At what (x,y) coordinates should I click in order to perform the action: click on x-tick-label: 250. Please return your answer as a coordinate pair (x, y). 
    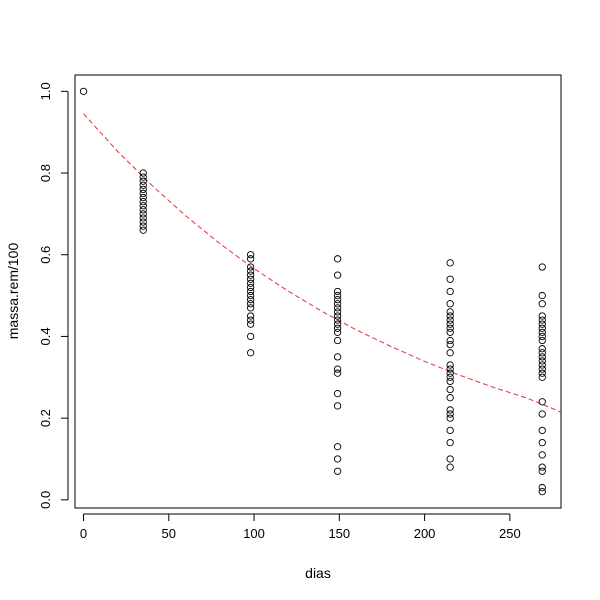
    Looking at the image, I should click on (510, 533).